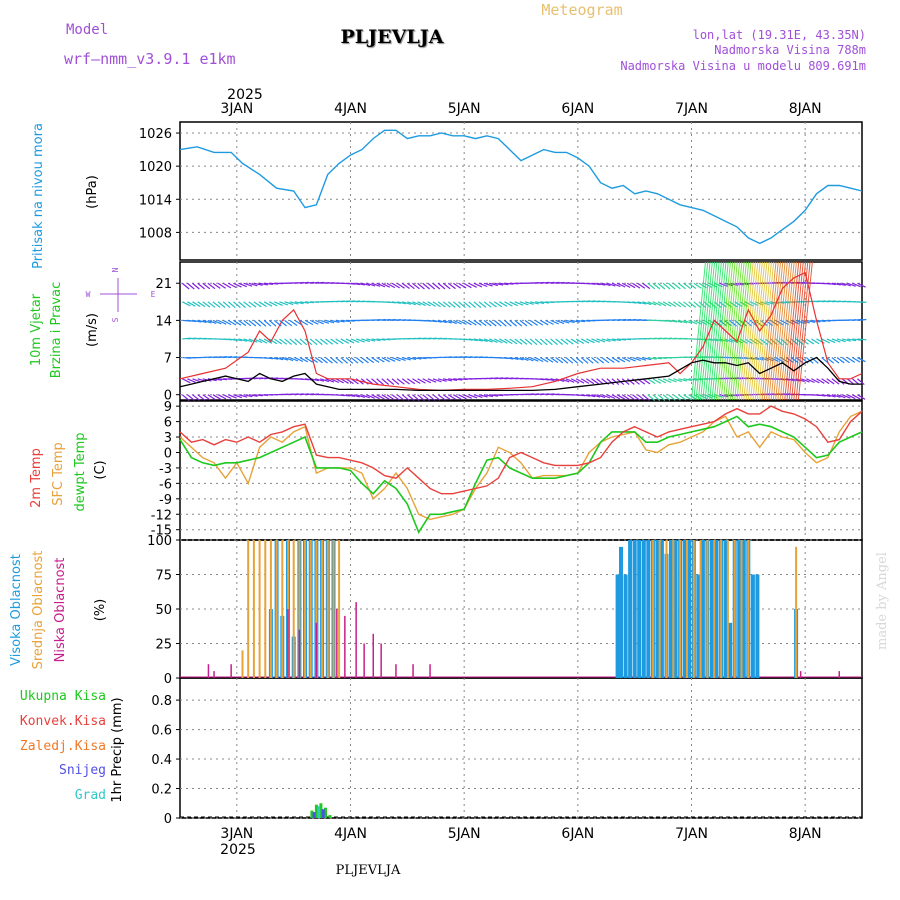 The image size is (900, 900). Describe the element at coordinates (238, 850) in the screenshot. I see `year-bottom: 2025` at that location.